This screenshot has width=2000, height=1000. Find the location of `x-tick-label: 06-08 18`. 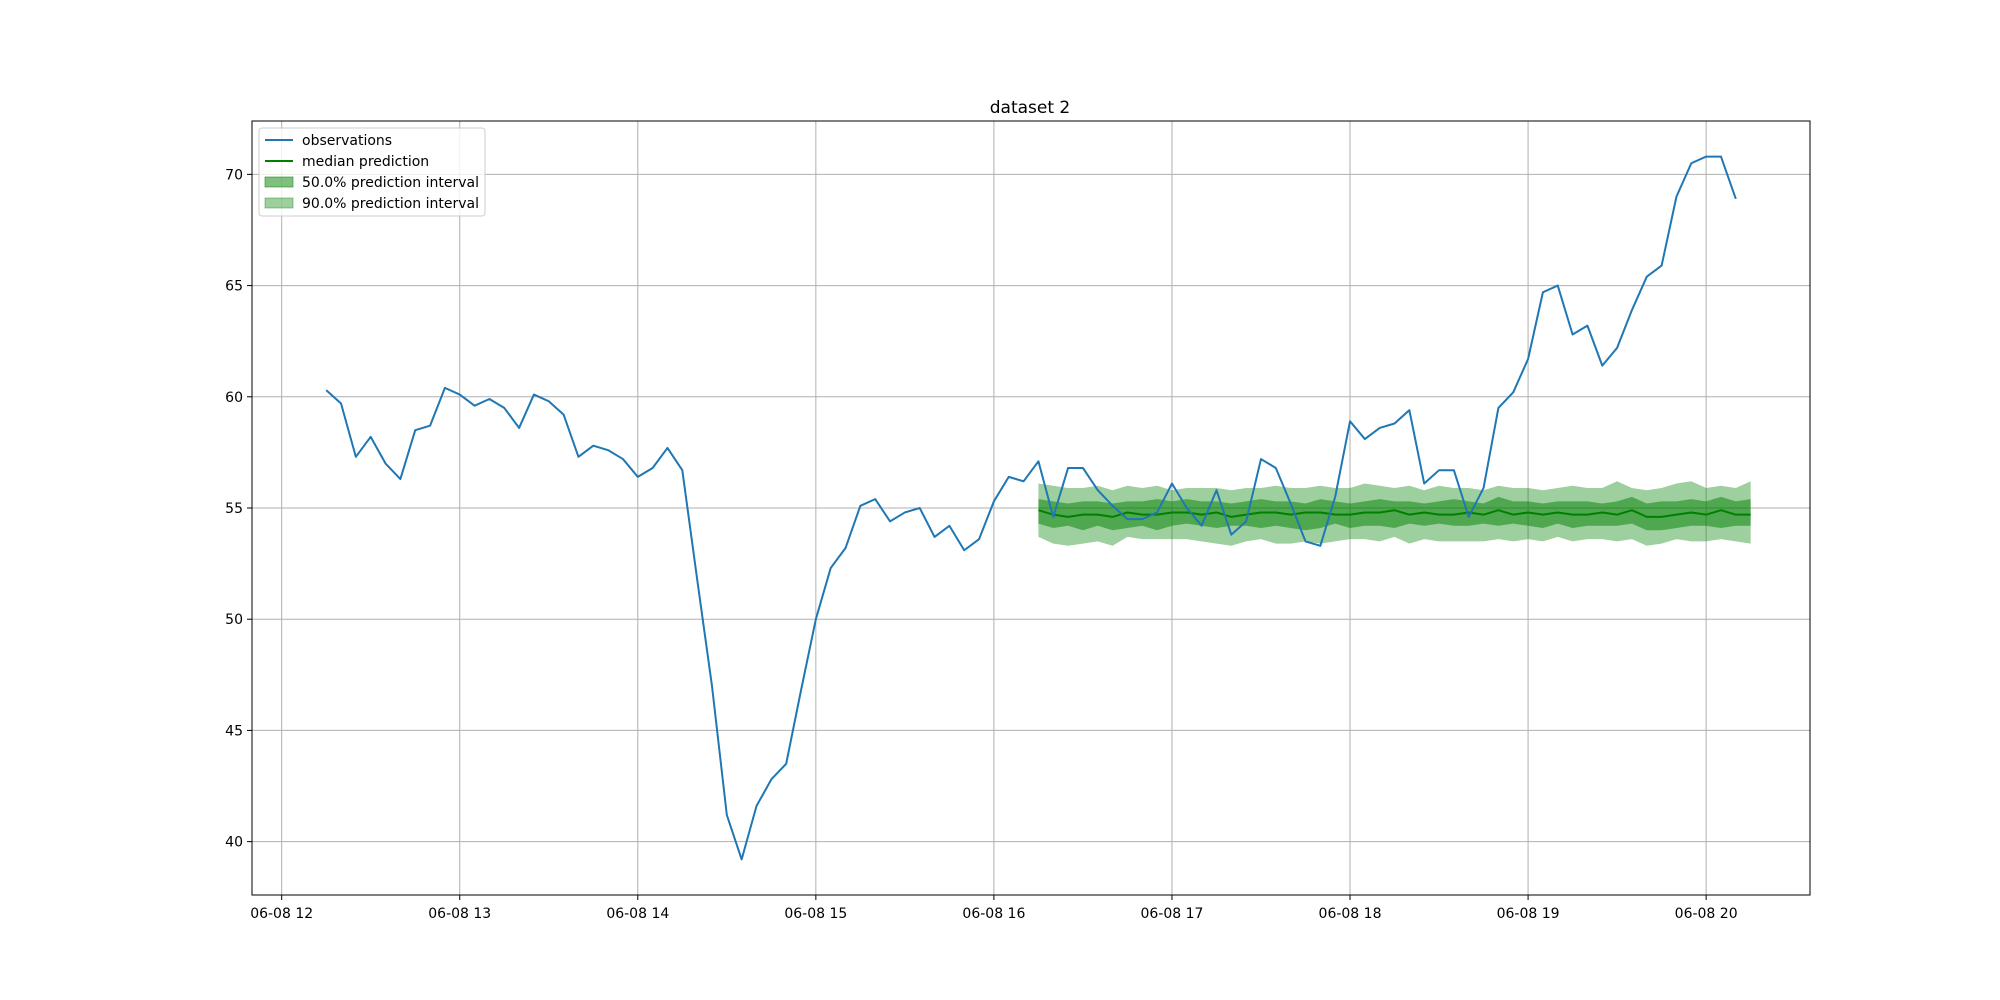

x-tick-label: 06-08 18 is located at coordinates (1350, 914).